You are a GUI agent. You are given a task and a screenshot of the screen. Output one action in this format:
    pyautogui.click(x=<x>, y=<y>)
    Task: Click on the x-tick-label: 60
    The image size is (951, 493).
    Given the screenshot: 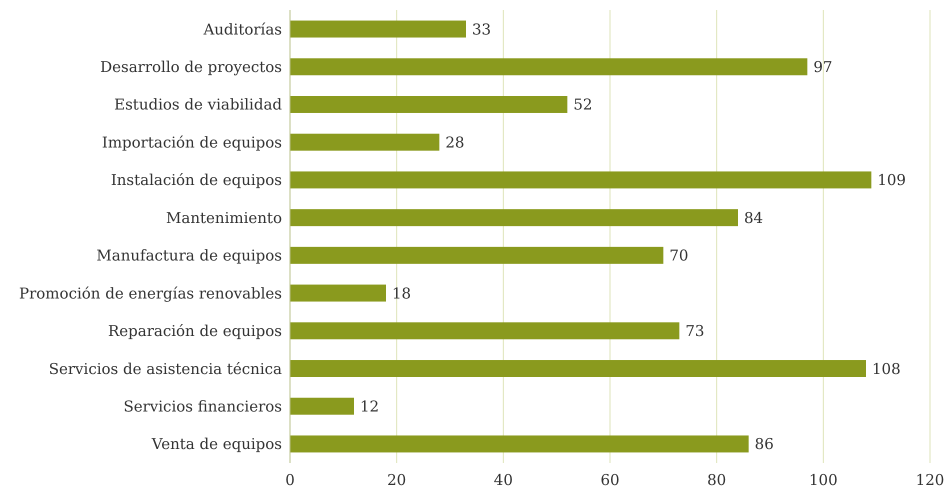 What is the action you would take?
    pyautogui.click(x=610, y=480)
    